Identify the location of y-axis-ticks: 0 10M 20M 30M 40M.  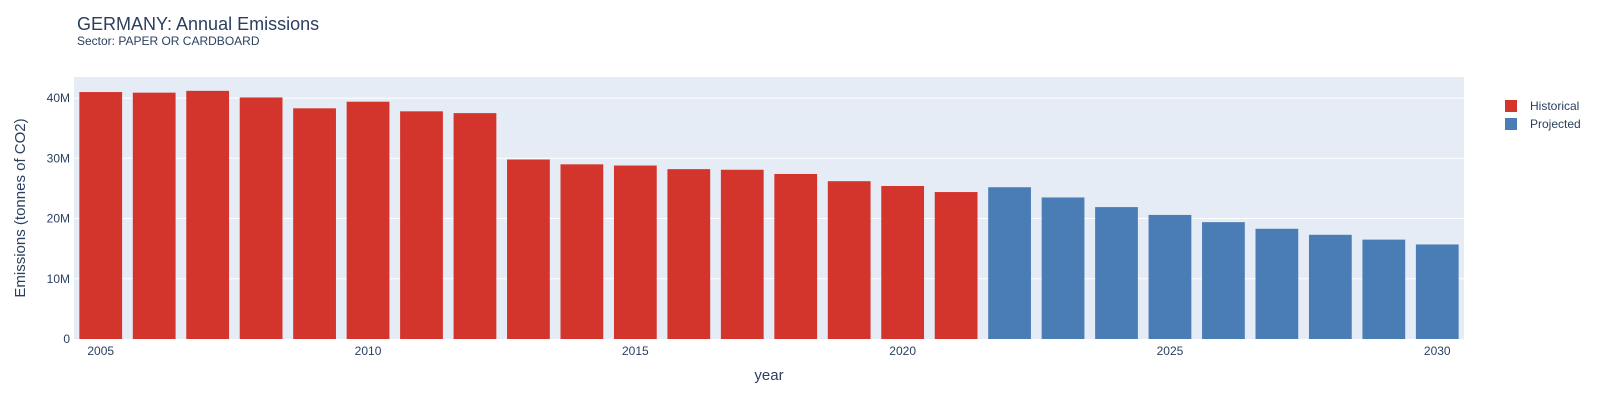
(59, 218).